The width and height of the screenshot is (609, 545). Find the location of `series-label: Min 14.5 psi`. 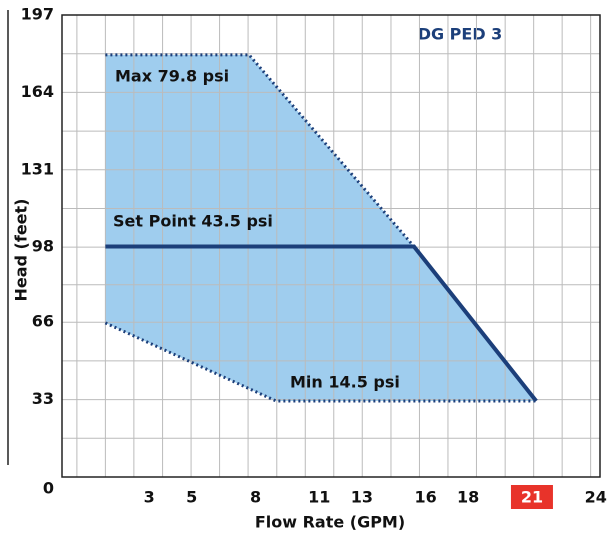

series-label: Min 14.5 psi is located at coordinates (345, 382).